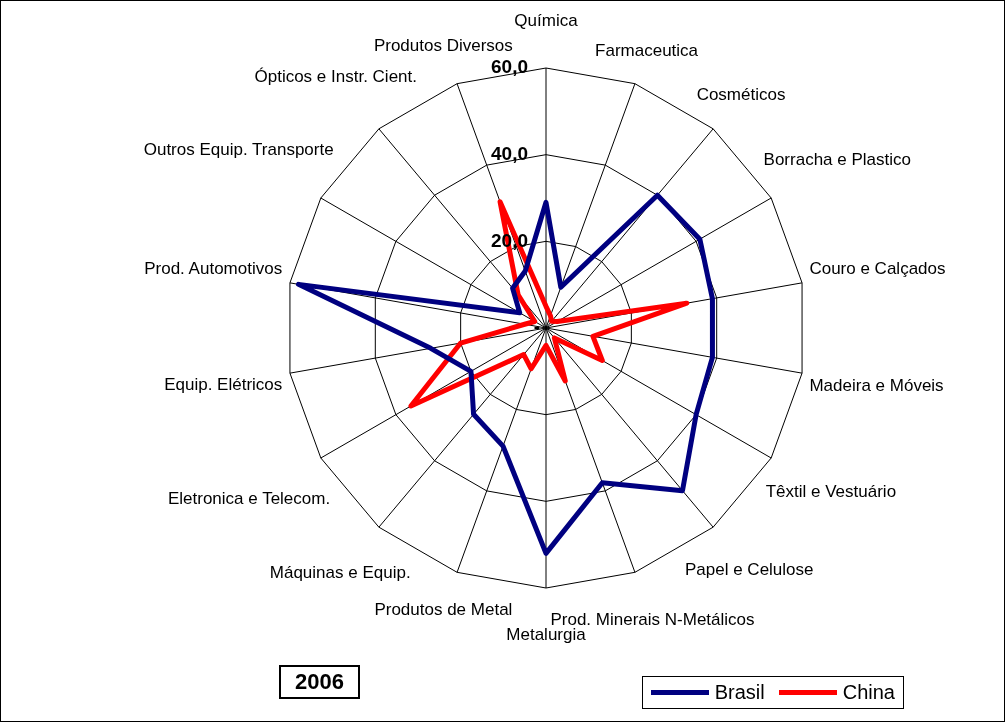 Image resolution: width=1005 pixels, height=722 pixels. Describe the element at coordinates (319, 682) in the screenshot. I see `text: 2006` at that location.